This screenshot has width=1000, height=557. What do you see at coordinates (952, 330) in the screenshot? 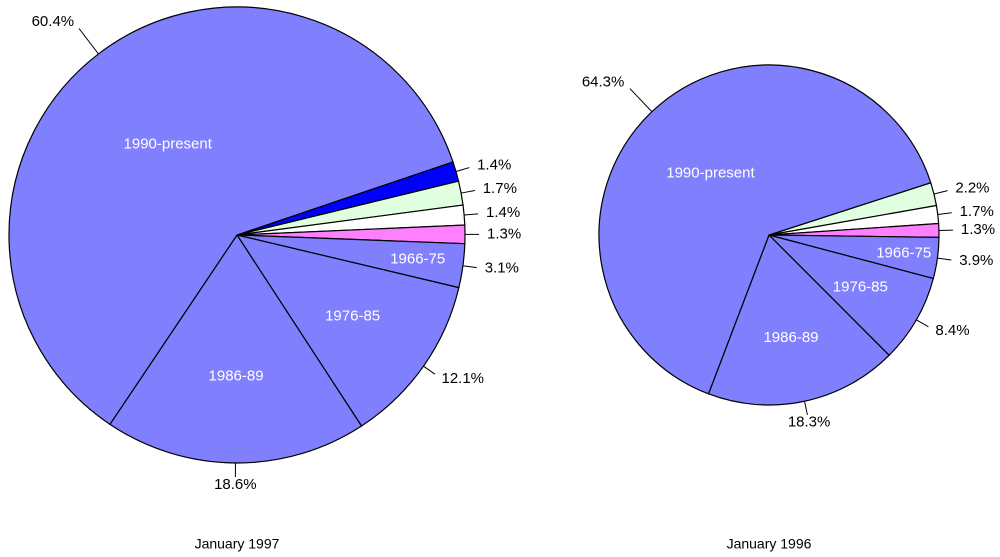
I see `value-label: 8.4%` at bounding box center [952, 330].